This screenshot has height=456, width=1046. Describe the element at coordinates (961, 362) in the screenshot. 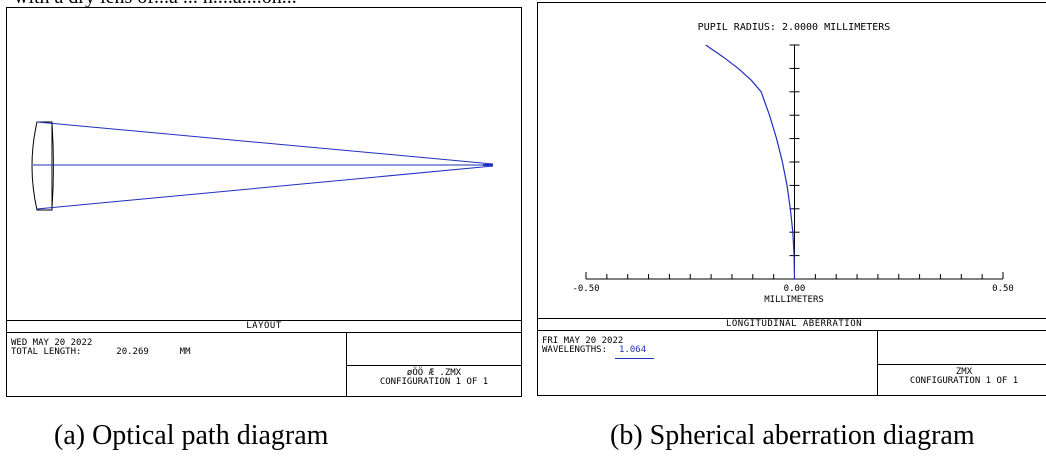

I see `aberration-file-box: ZMX CONFIGURATION 1 OF 1` at that location.